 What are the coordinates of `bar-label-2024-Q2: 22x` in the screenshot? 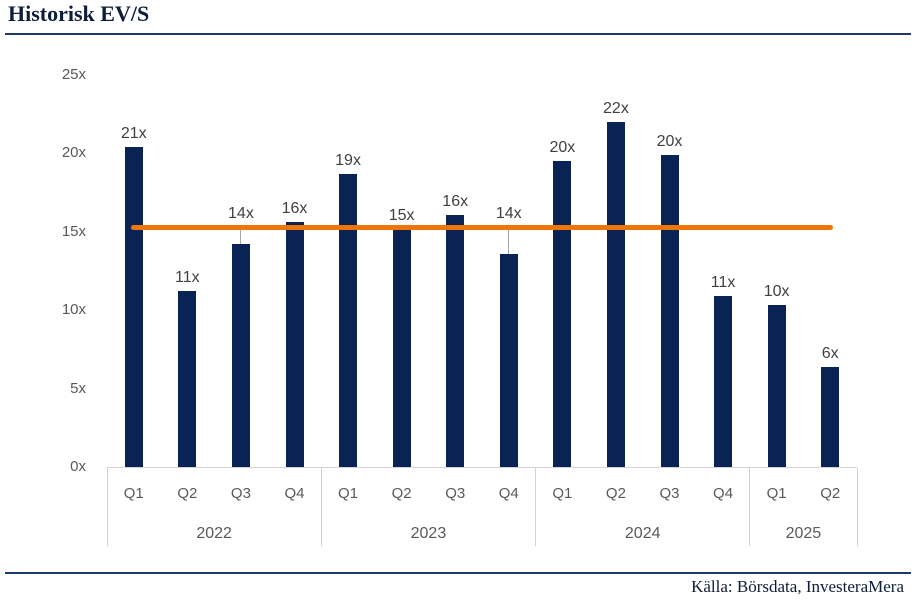 It's located at (616, 109).